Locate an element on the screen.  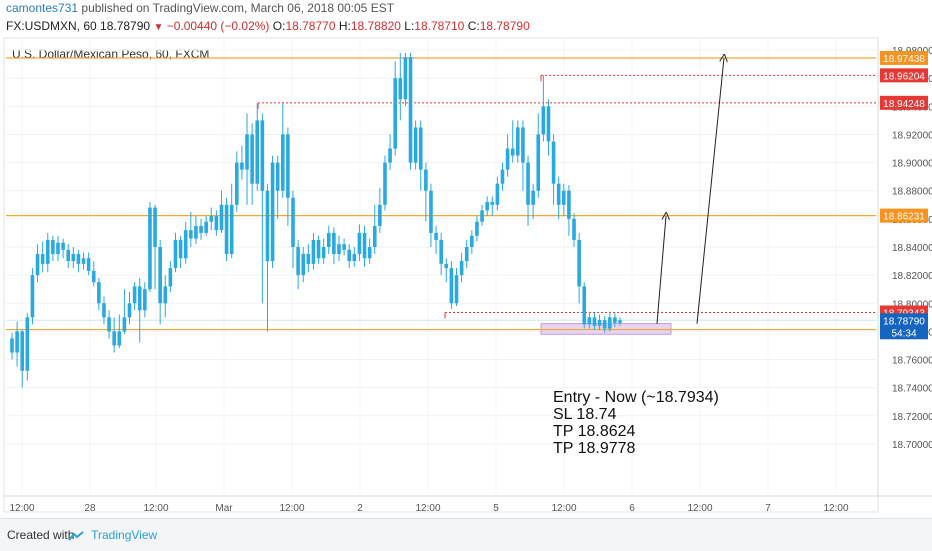
time-tick-label: 6 is located at coordinates (632, 508).